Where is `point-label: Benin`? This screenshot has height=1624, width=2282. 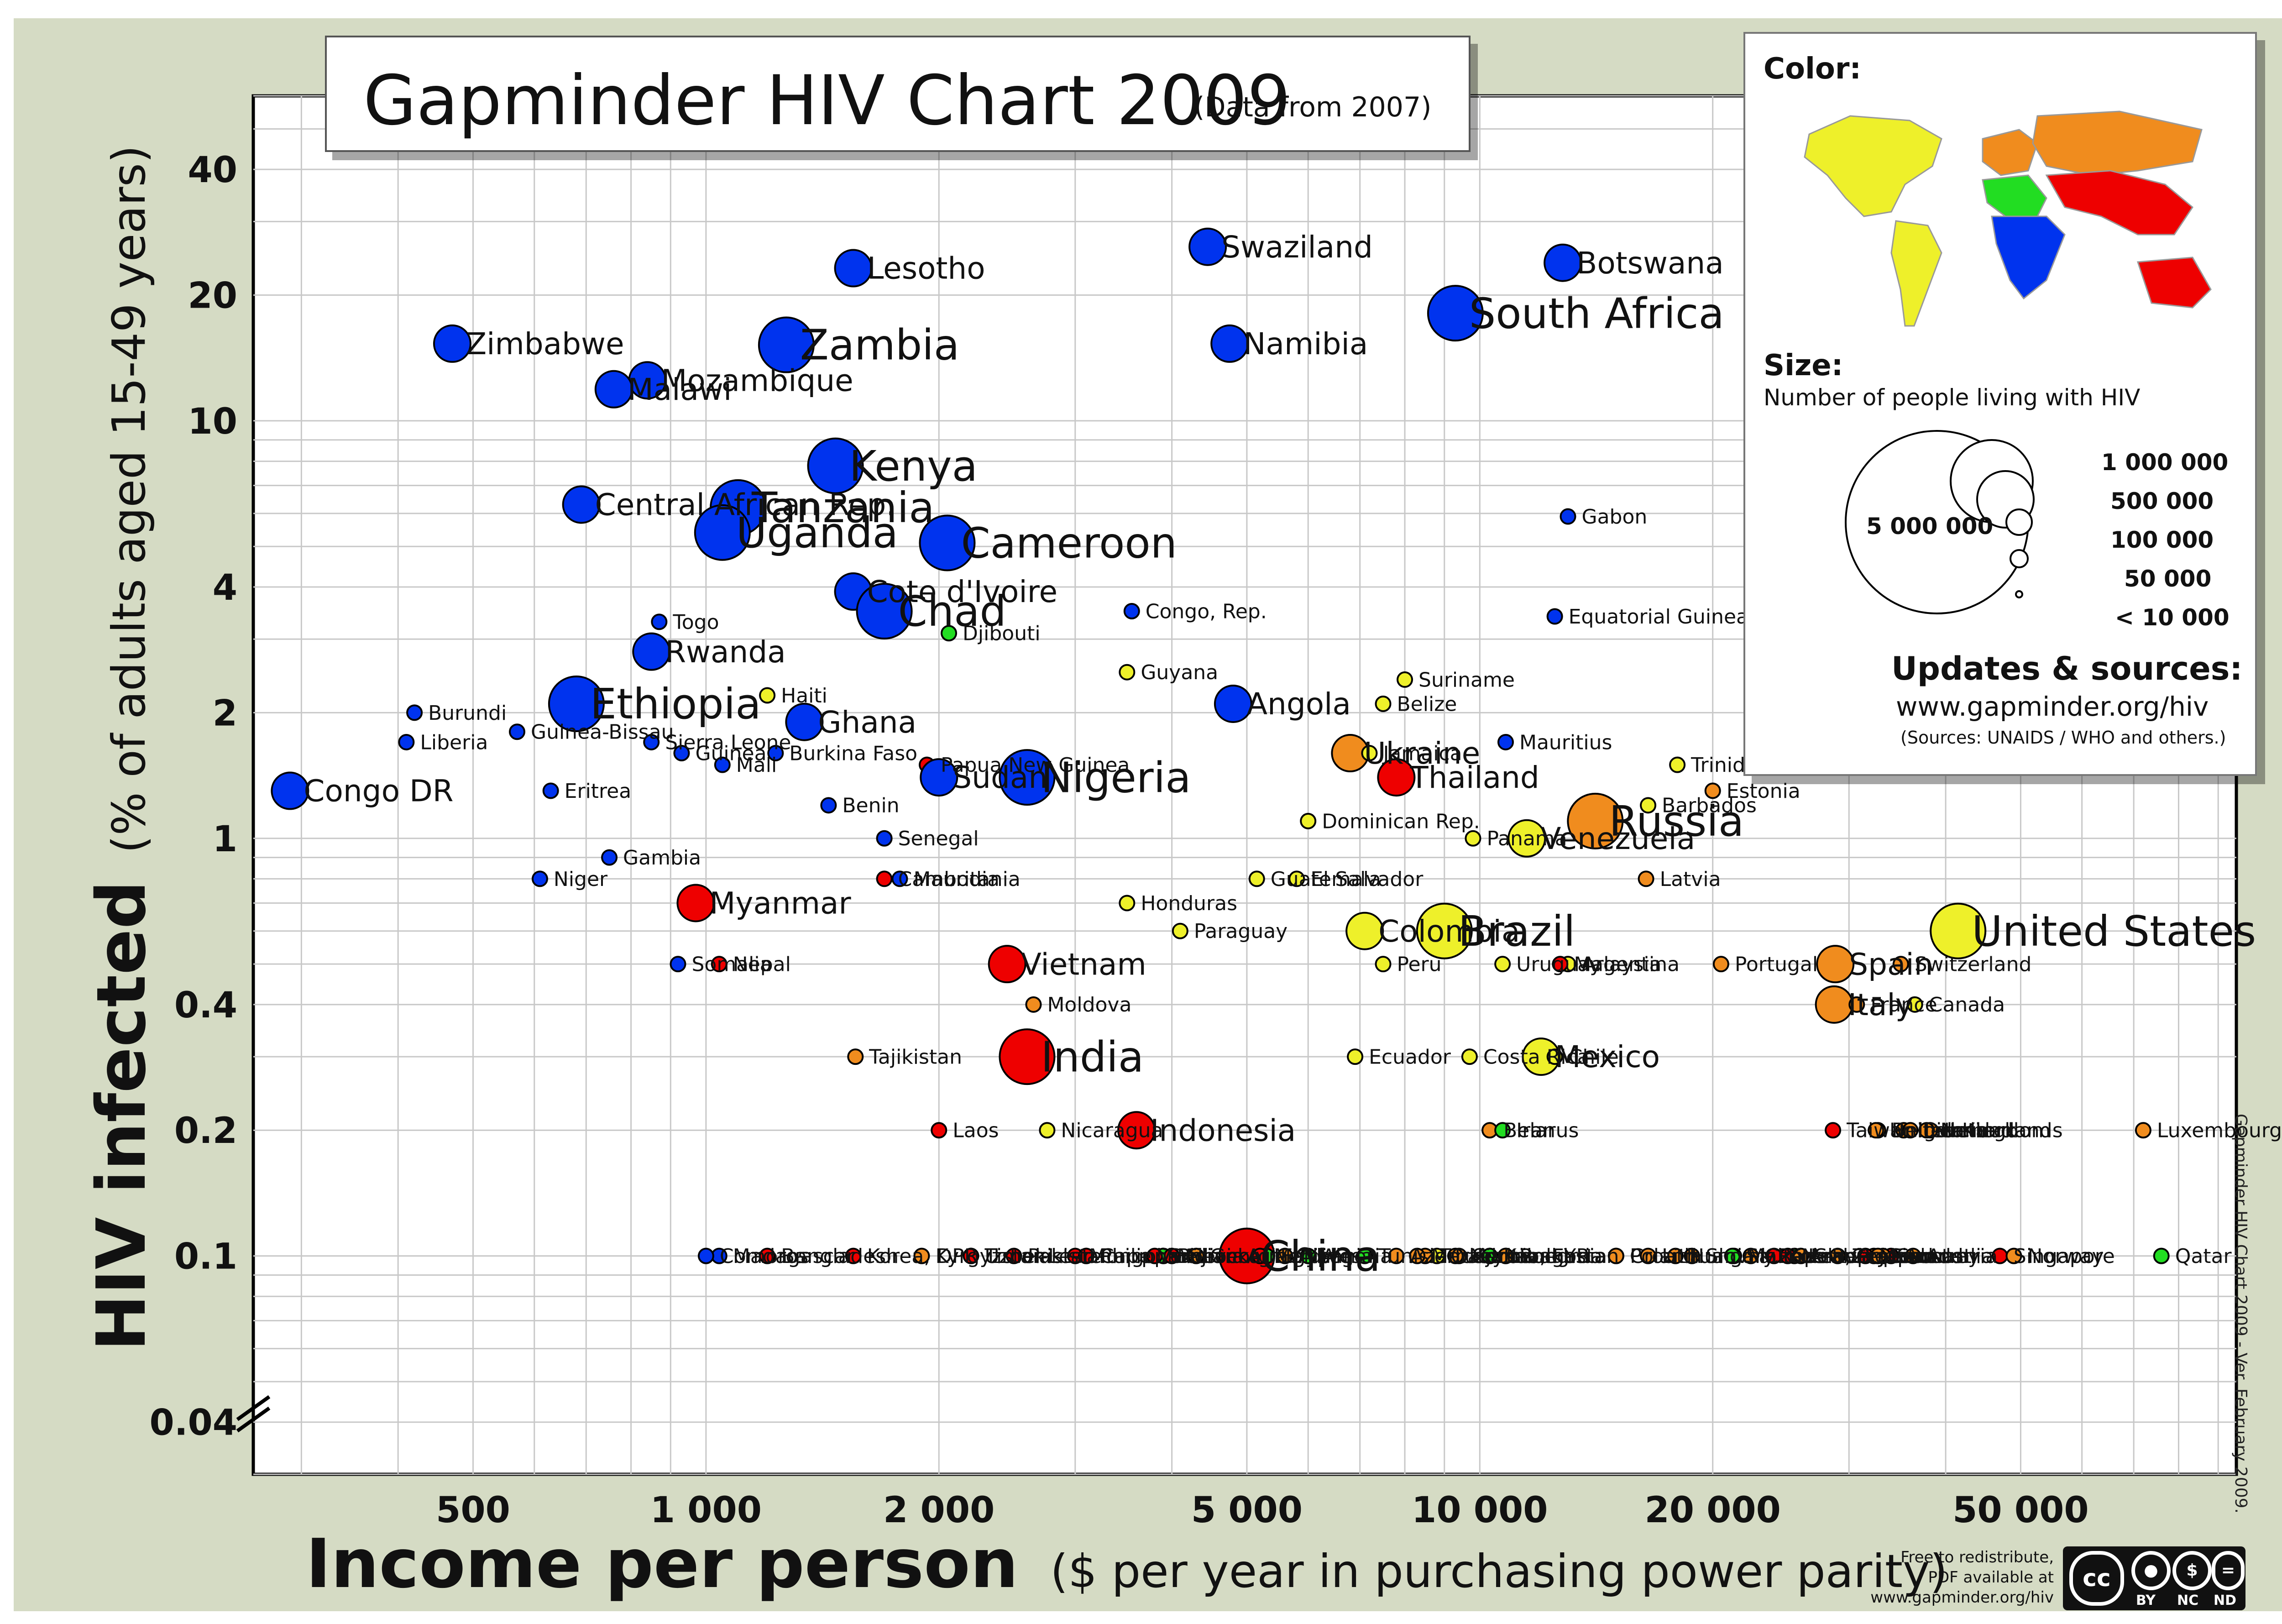
point-label: Benin is located at coordinates (870, 805).